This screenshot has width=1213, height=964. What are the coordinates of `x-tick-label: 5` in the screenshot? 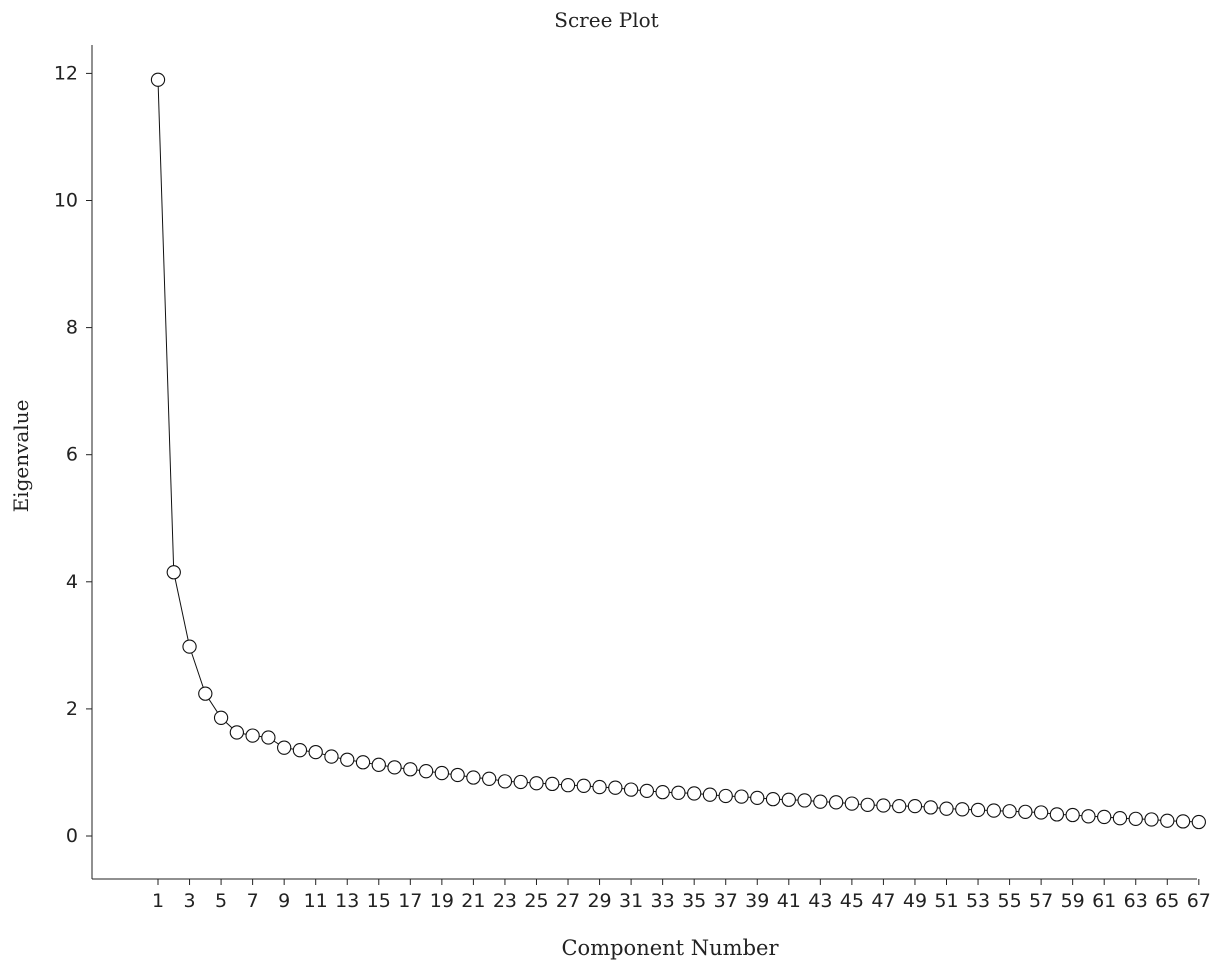 It's located at (221, 901).